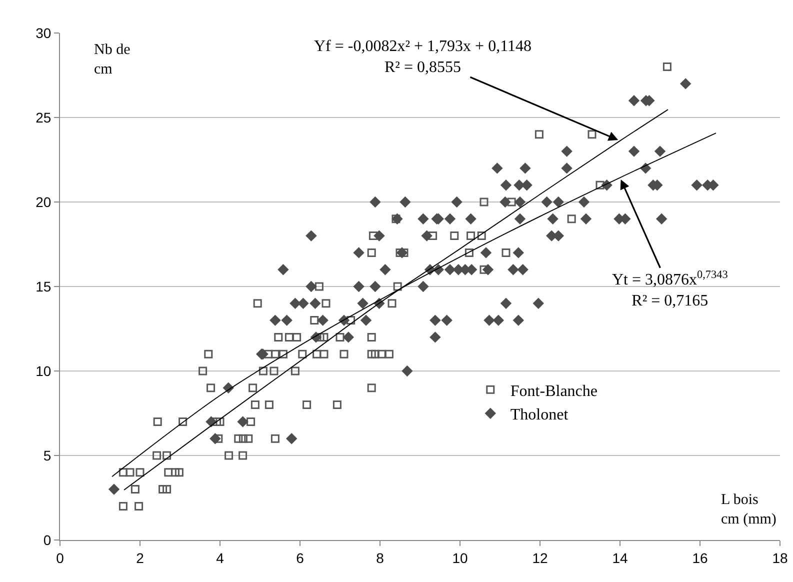 This screenshot has width=793, height=582. I want to click on x-tick-label: 16, so click(700, 558).